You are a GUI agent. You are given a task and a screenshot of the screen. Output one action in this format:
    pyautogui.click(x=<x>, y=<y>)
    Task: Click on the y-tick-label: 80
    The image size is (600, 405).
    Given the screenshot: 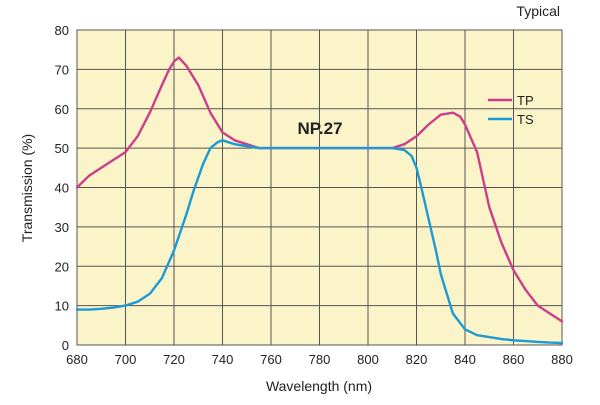 What is the action you would take?
    pyautogui.click(x=62, y=30)
    